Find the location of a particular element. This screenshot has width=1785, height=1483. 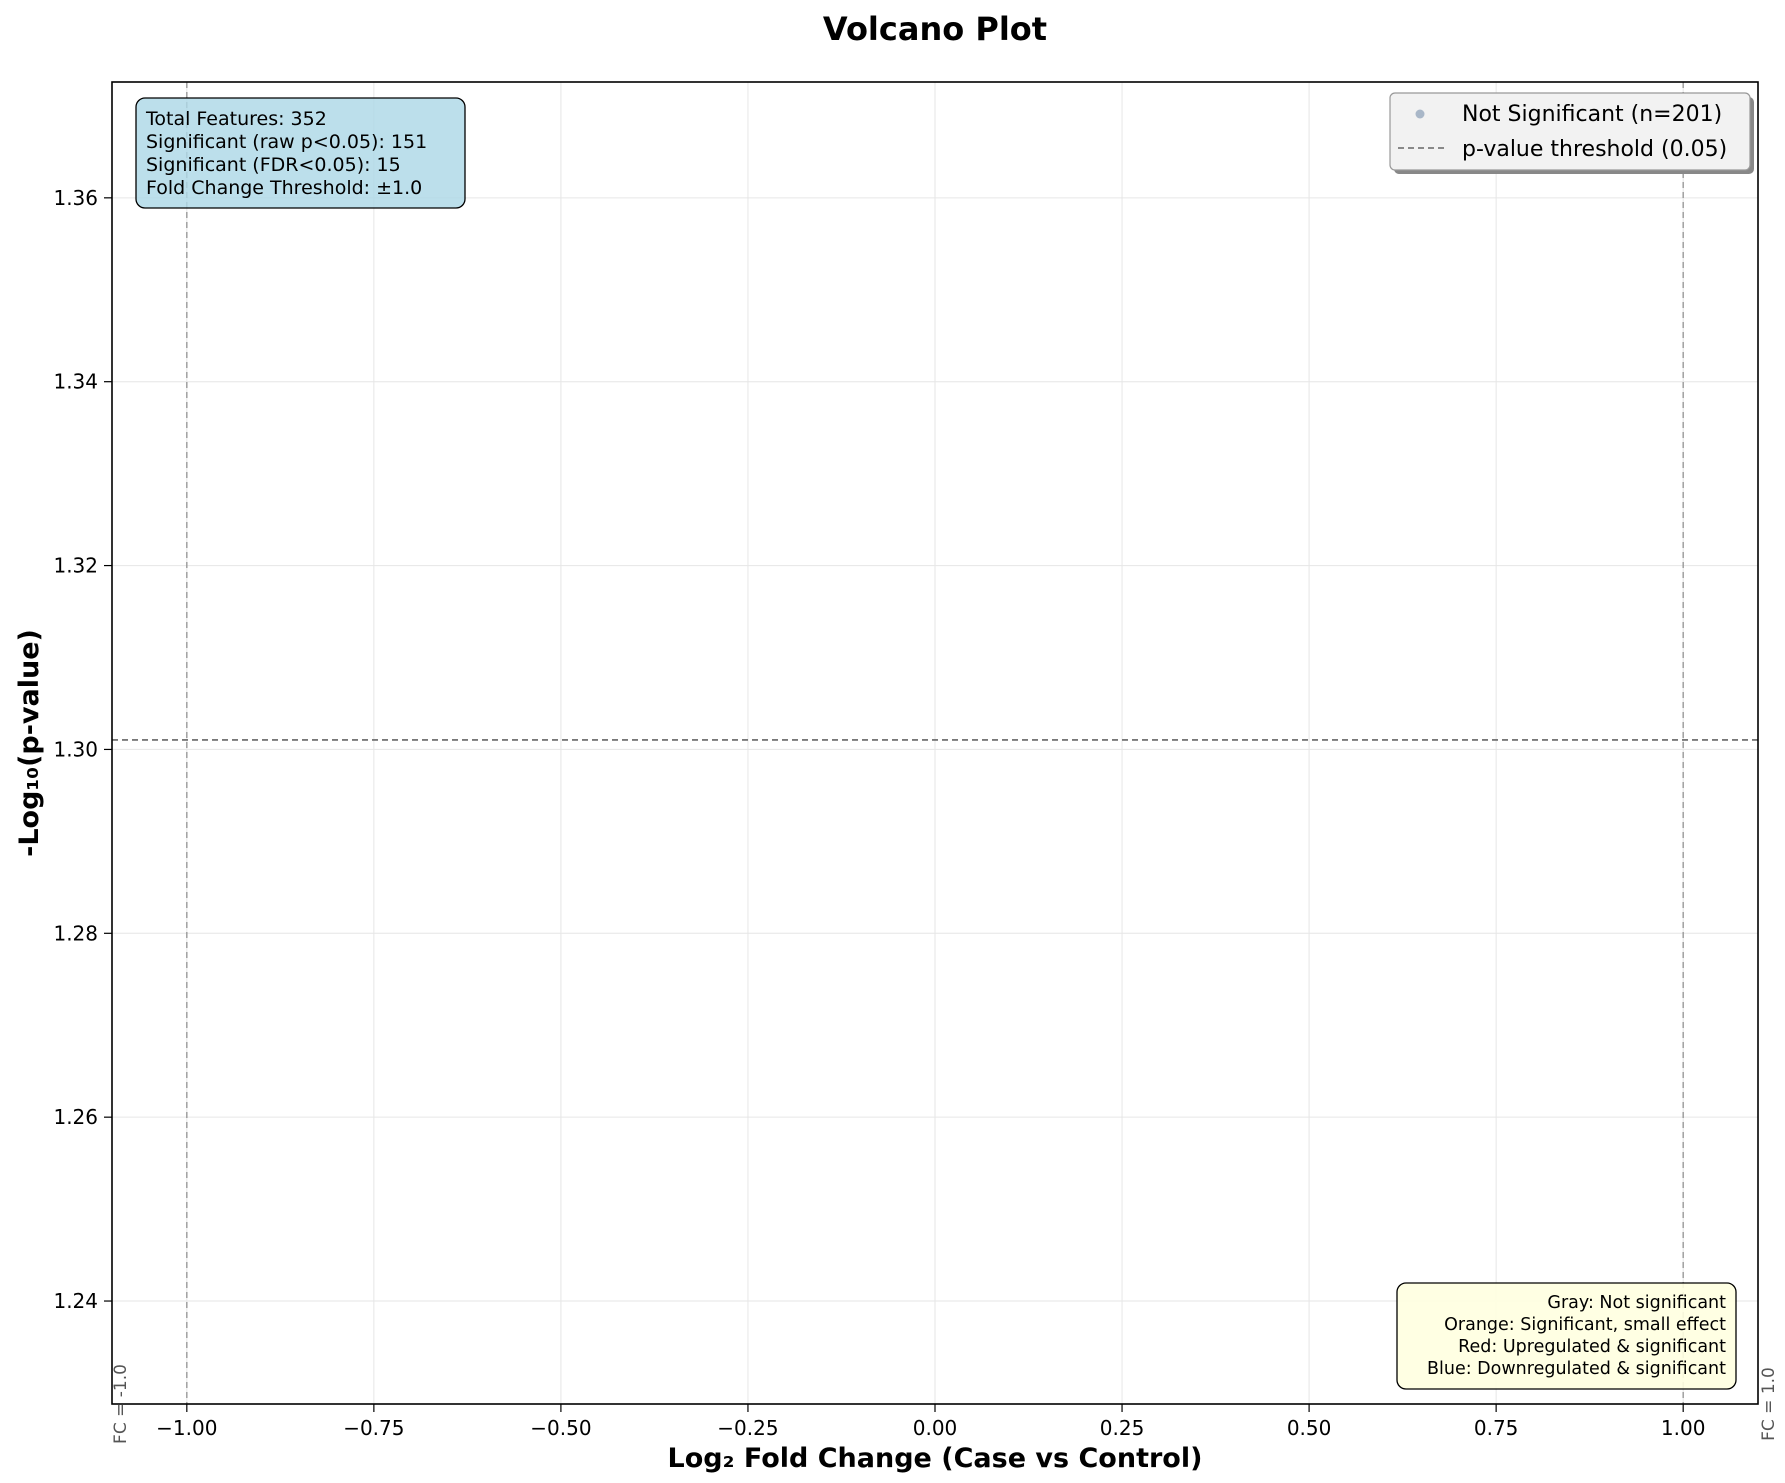

legend-label-p-threshold: p-value threshold (0.05) is located at coordinates (1594, 149).